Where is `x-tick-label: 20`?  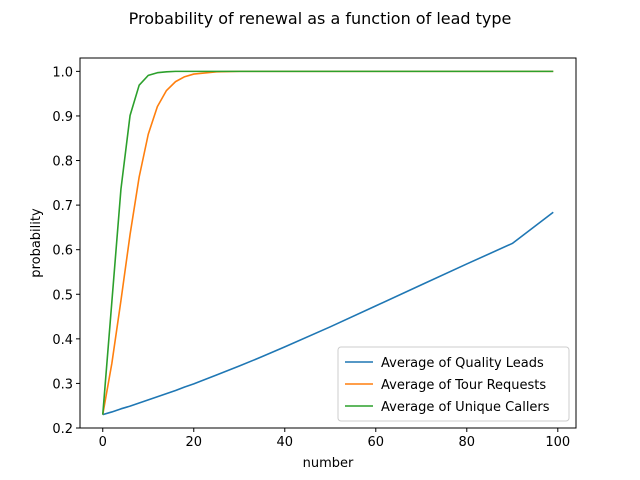 x-tick-label: 20 is located at coordinates (193, 442).